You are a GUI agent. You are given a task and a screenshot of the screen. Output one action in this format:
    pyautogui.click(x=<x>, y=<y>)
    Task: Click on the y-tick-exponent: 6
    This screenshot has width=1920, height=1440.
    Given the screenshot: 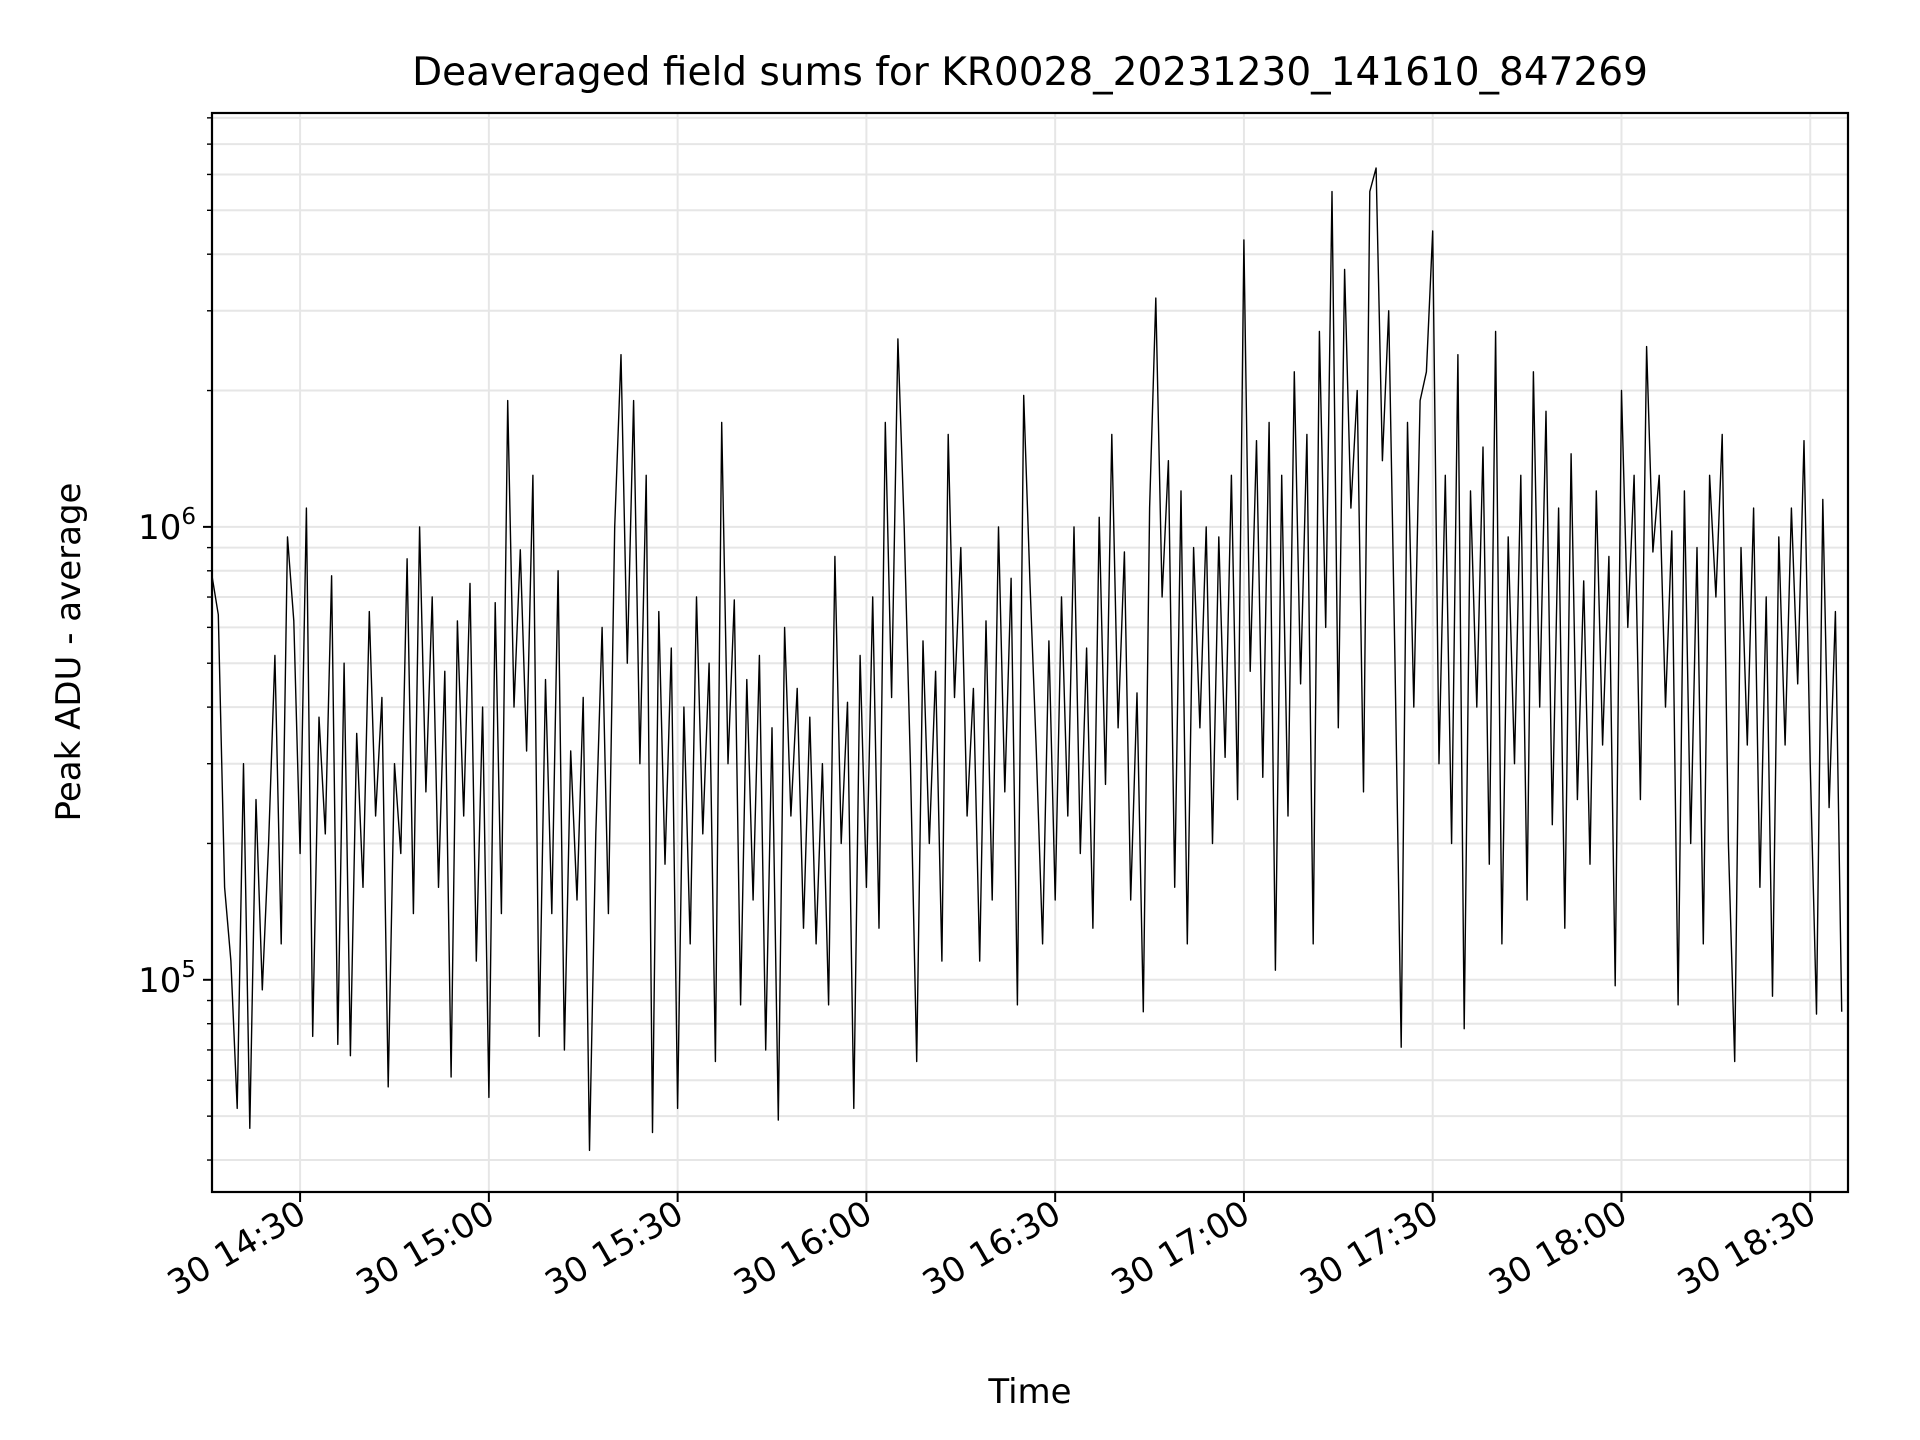 What is the action you would take?
    pyautogui.click(x=188, y=517)
    